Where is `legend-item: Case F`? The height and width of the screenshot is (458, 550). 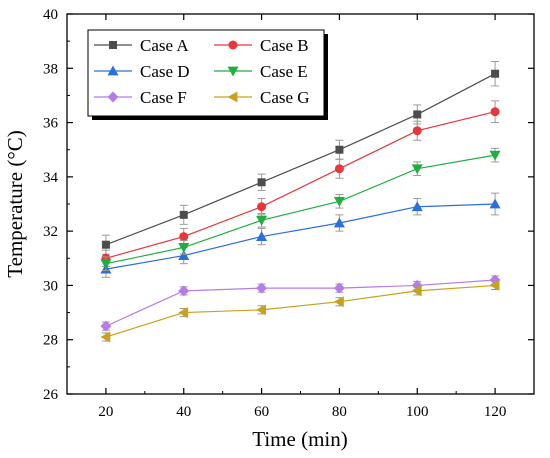
legend-item: Case F is located at coordinates (140, 97).